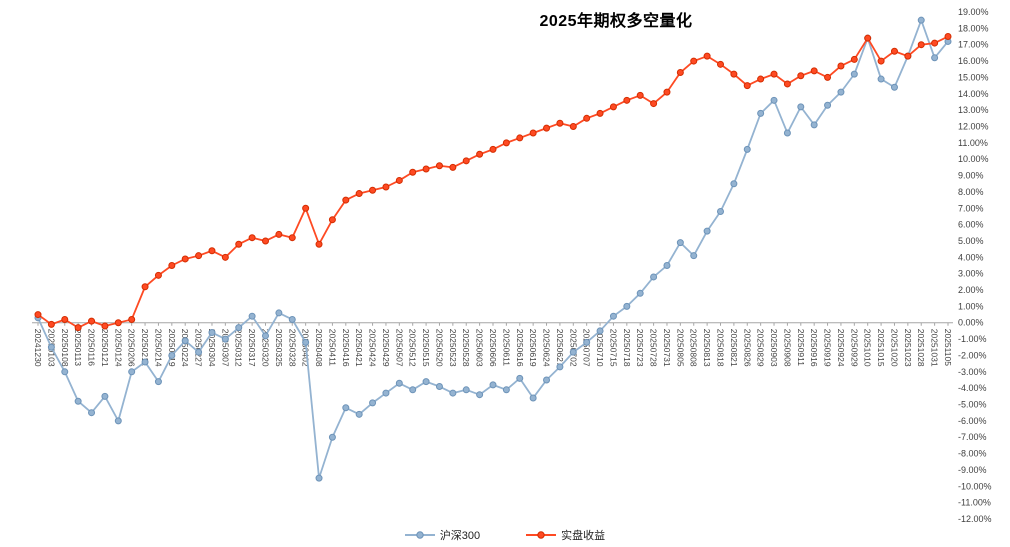 Image resolution: width=1010 pixels, height=547 pixels. I want to click on legend-item-real-return: 实盘收益, so click(565, 535).